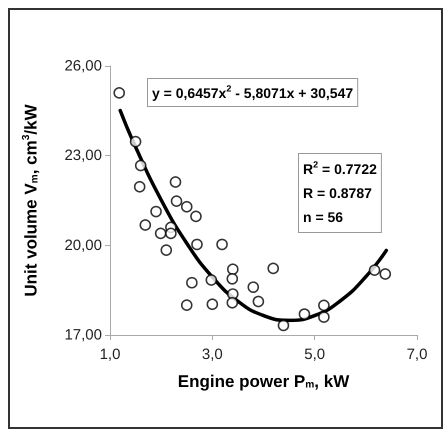 The height and width of the screenshot is (429, 443). Describe the element at coordinates (337, 193) in the screenshot. I see `annotation: R = 0.8787` at that location.